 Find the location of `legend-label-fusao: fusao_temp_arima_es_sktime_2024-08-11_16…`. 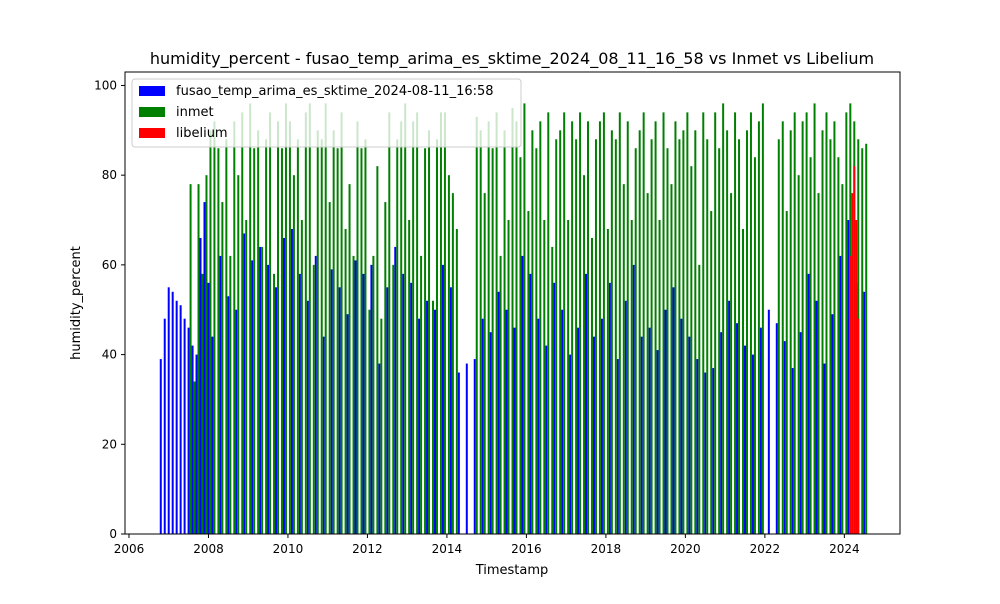

legend-label-fusao: fusao_temp_arima_es_sktime_2024-08-11_16… is located at coordinates (335, 91).